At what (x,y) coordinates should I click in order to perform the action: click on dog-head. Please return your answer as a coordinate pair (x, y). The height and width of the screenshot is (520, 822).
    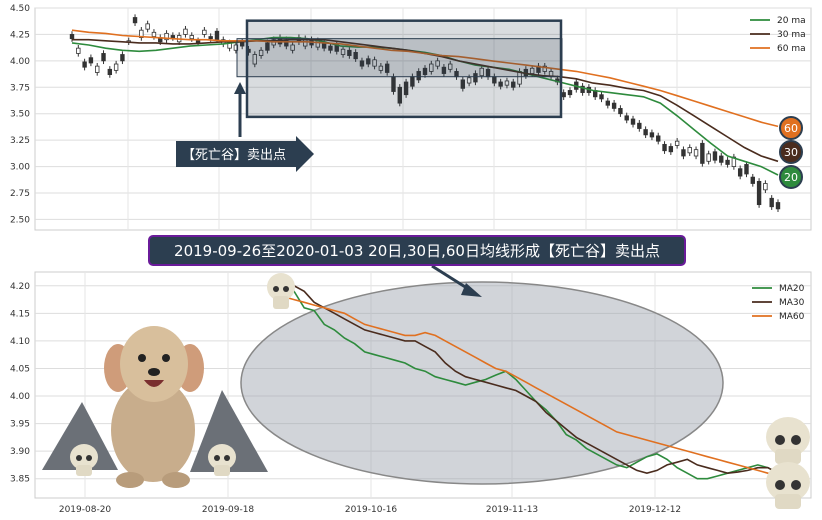
    Looking at the image, I should click on (154, 364).